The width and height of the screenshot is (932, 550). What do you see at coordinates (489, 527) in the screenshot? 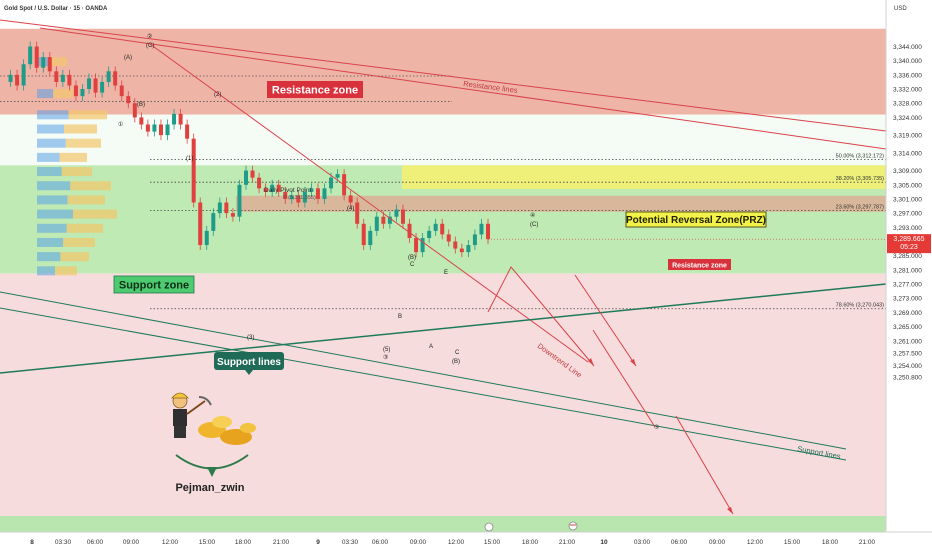
I see `clock-icon` at bounding box center [489, 527].